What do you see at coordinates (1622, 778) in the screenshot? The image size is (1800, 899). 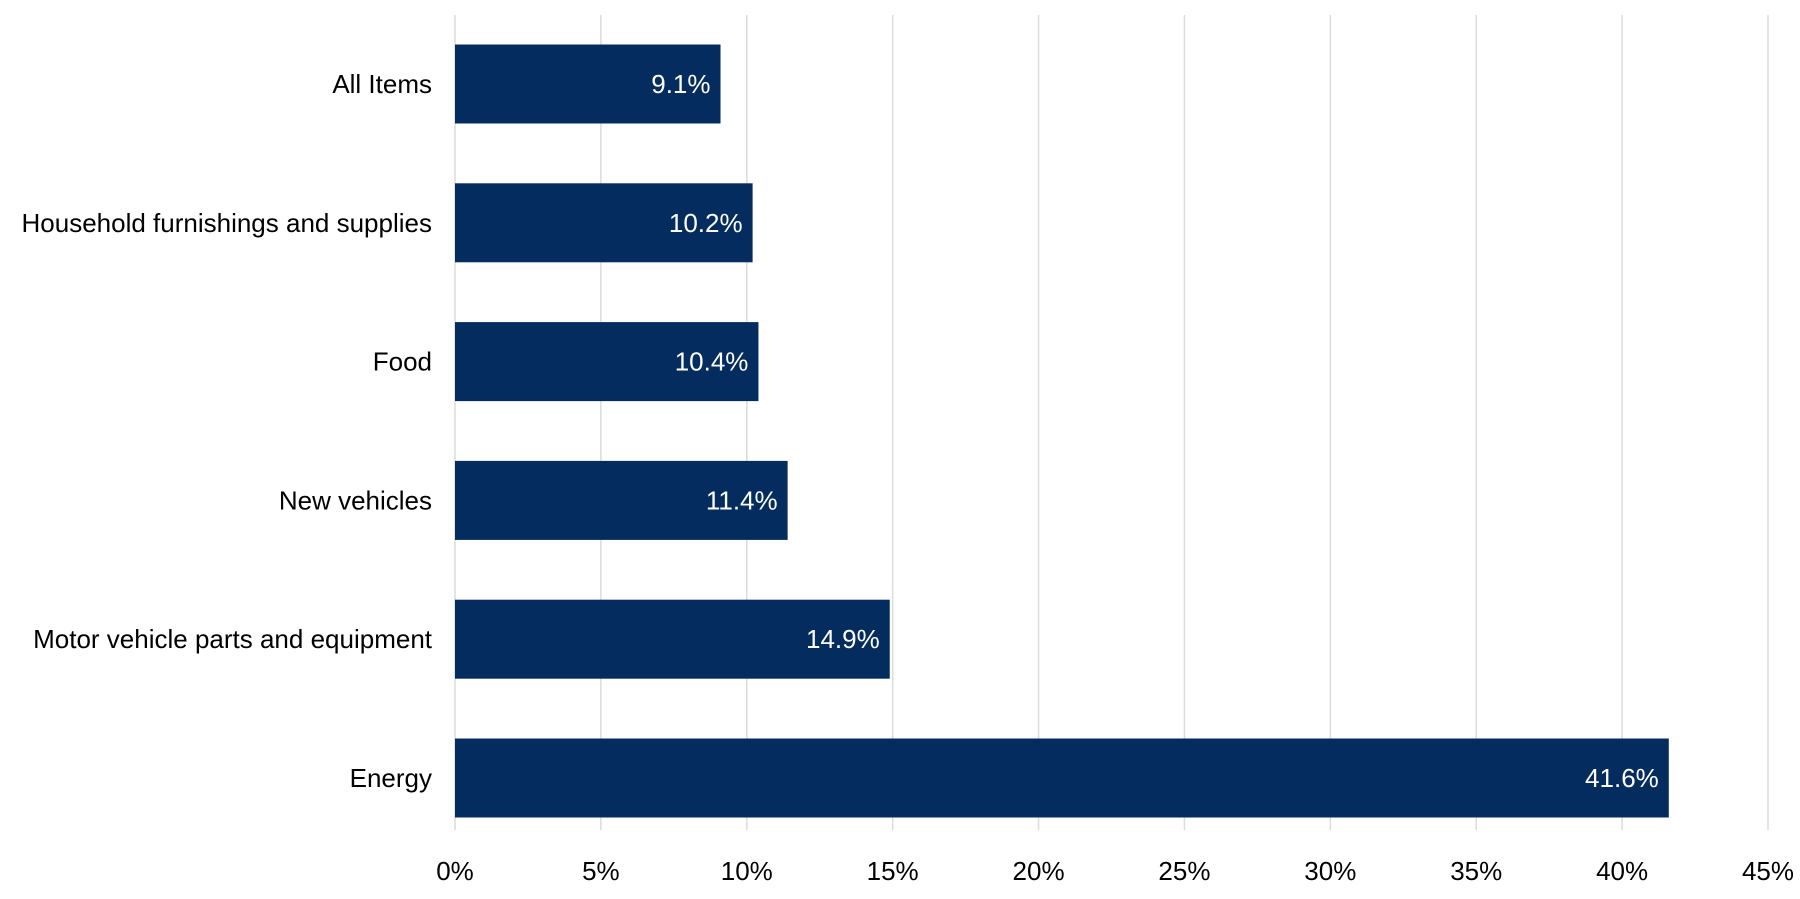 I see `data-label: 41.6%` at bounding box center [1622, 778].